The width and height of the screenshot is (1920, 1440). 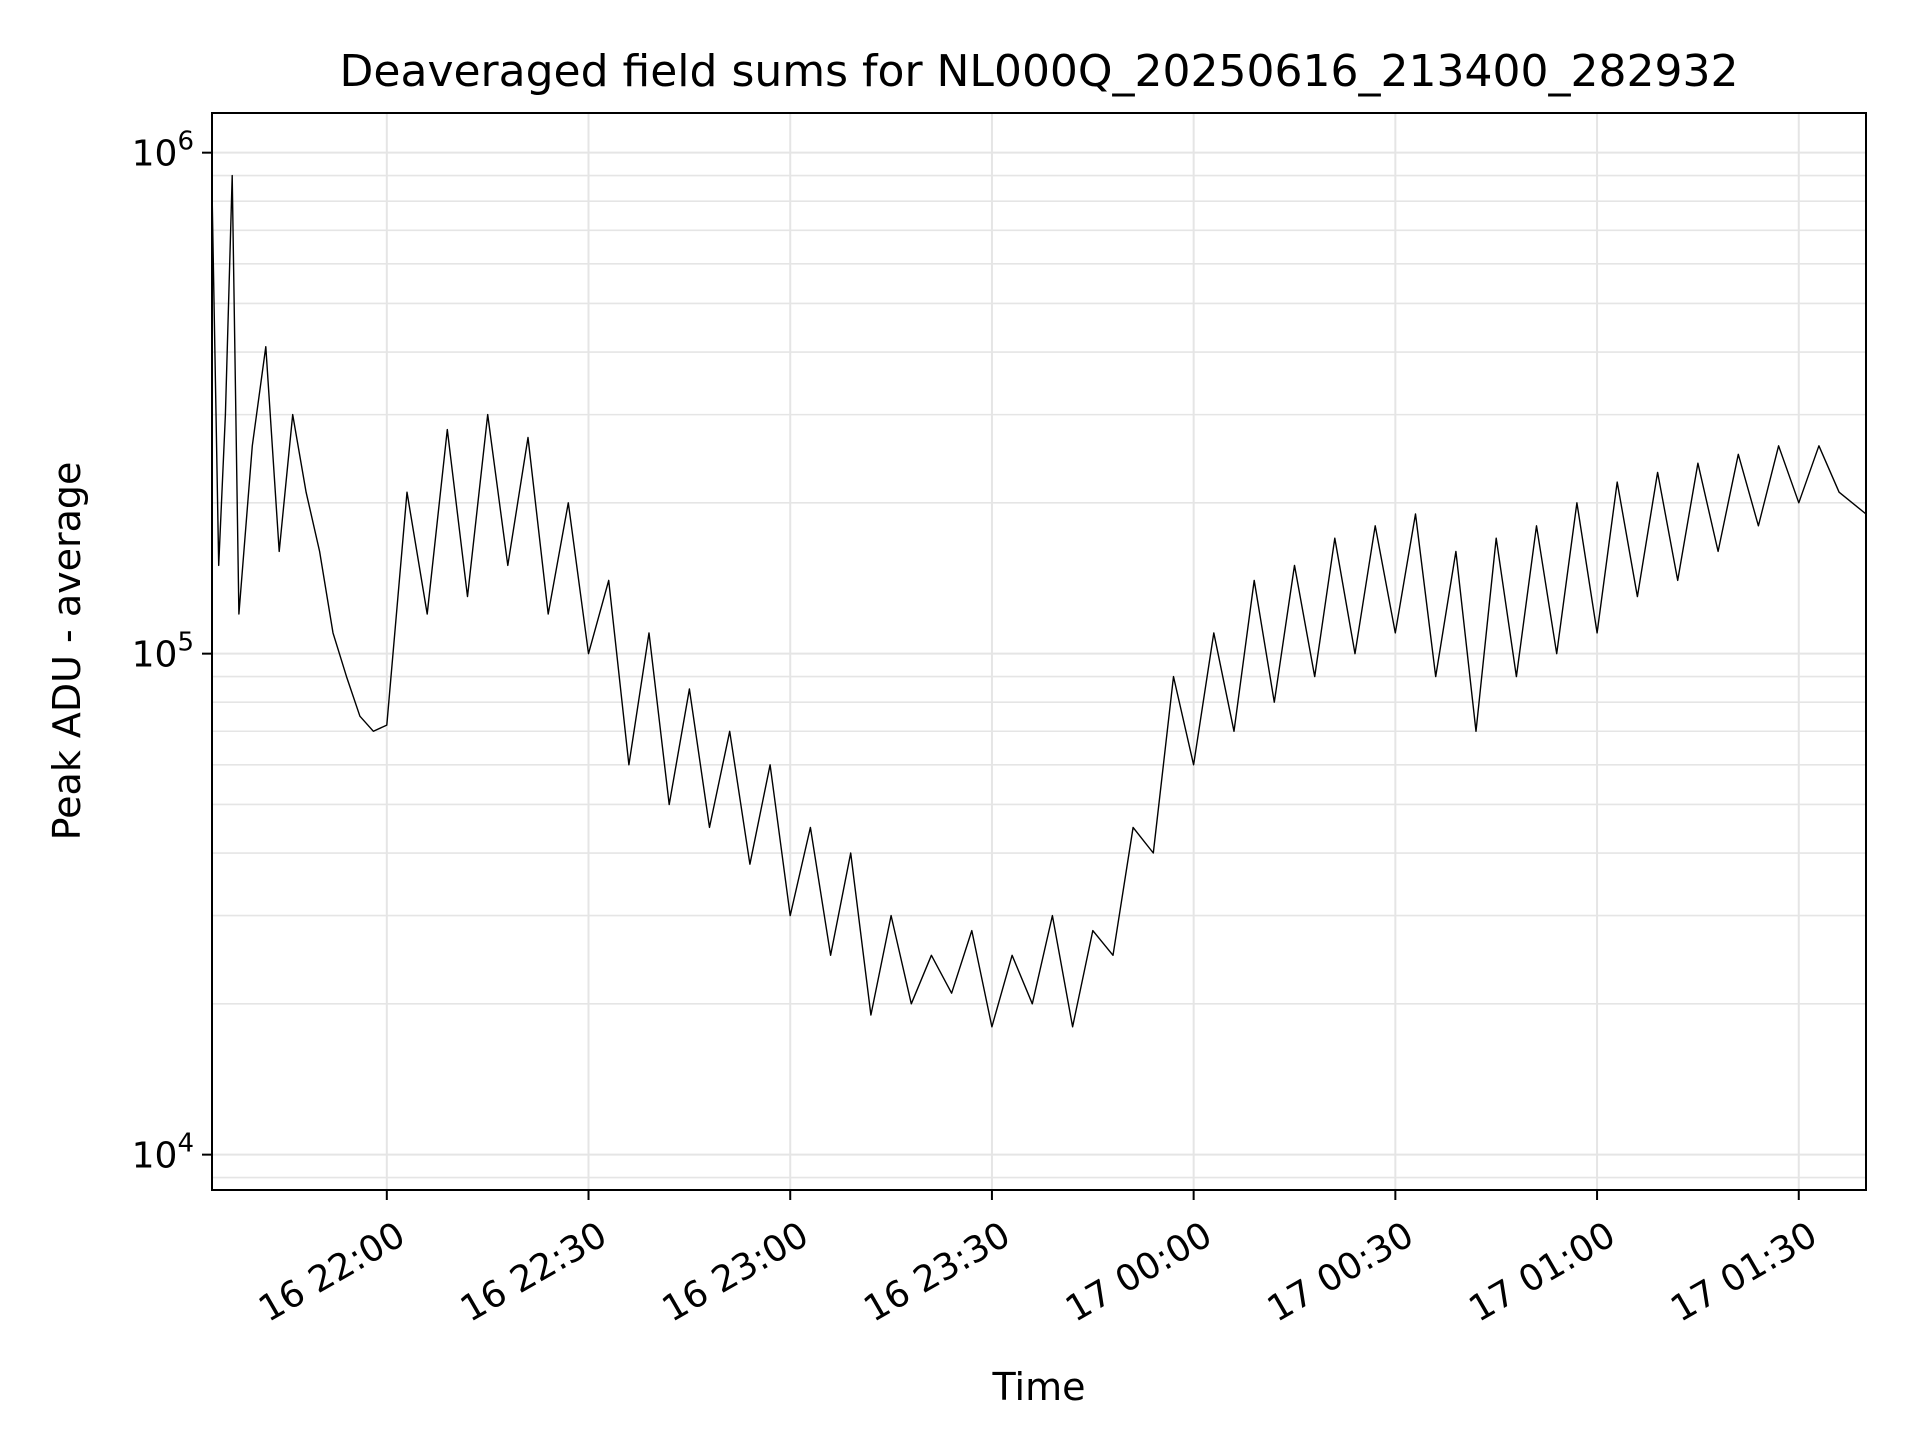 I want to click on x-tick-label: 16 23:30, so click(x=937, y=1272).